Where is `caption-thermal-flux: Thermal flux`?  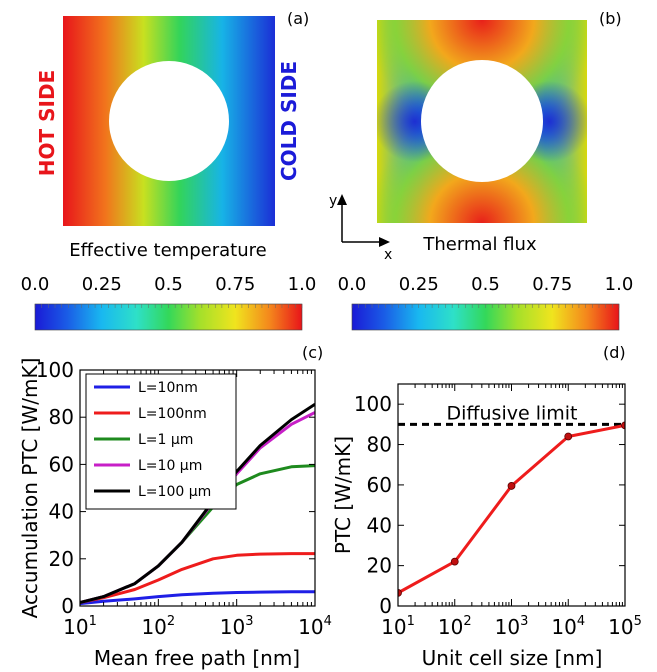 caption-thermal-flux: Thermal flux is located at coordinates (479, 244).